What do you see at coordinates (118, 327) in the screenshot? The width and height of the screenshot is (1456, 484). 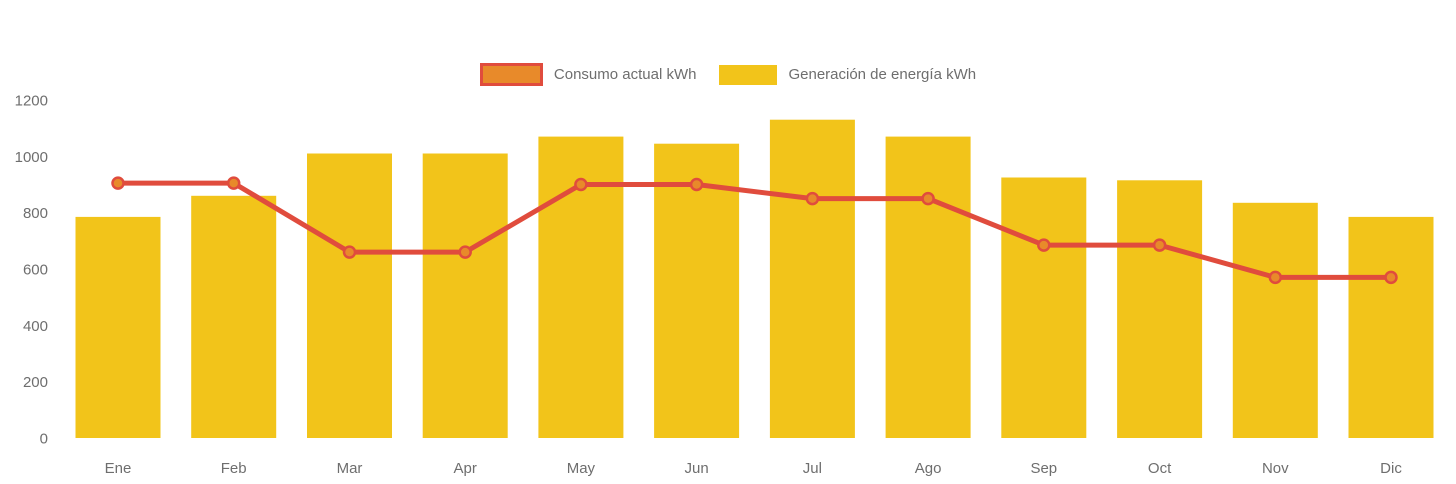 I see `bar-ene` at bounding box center [118, 327].